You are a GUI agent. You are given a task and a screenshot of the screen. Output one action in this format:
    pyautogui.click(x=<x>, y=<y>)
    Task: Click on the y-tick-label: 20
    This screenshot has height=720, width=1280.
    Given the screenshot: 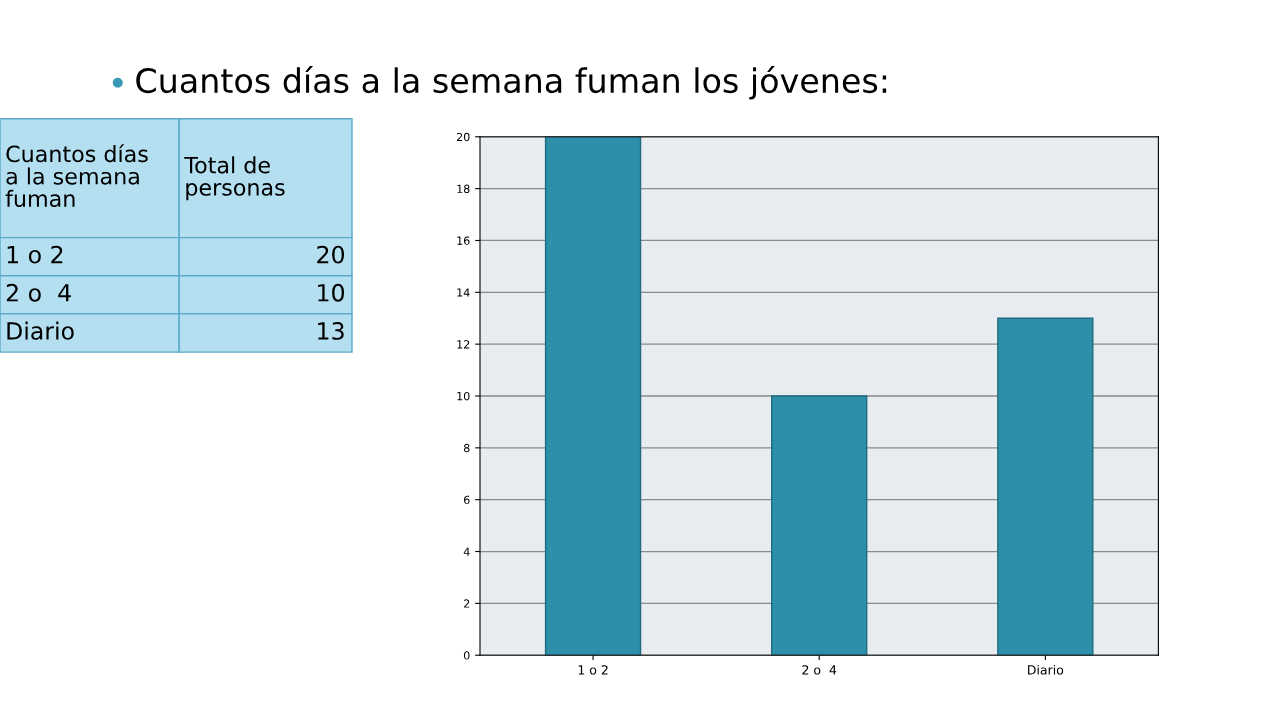 What is the action you would take?
    pyautogui.click(x=463, y=137)
    